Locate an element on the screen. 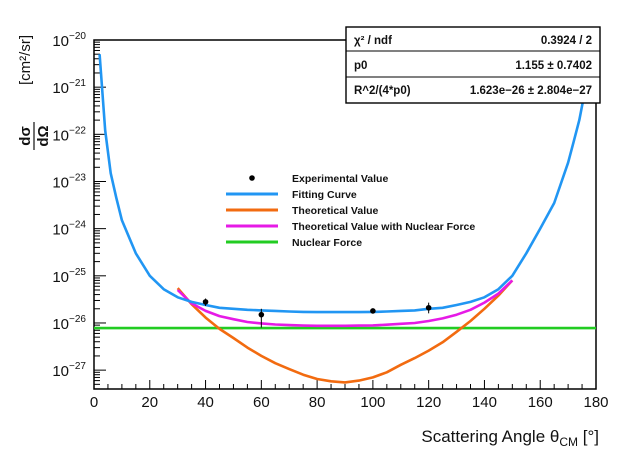 The height and width of the screenshot is (464, 641). y-tick-label: 10−22 is located at coordinates (69, 134).